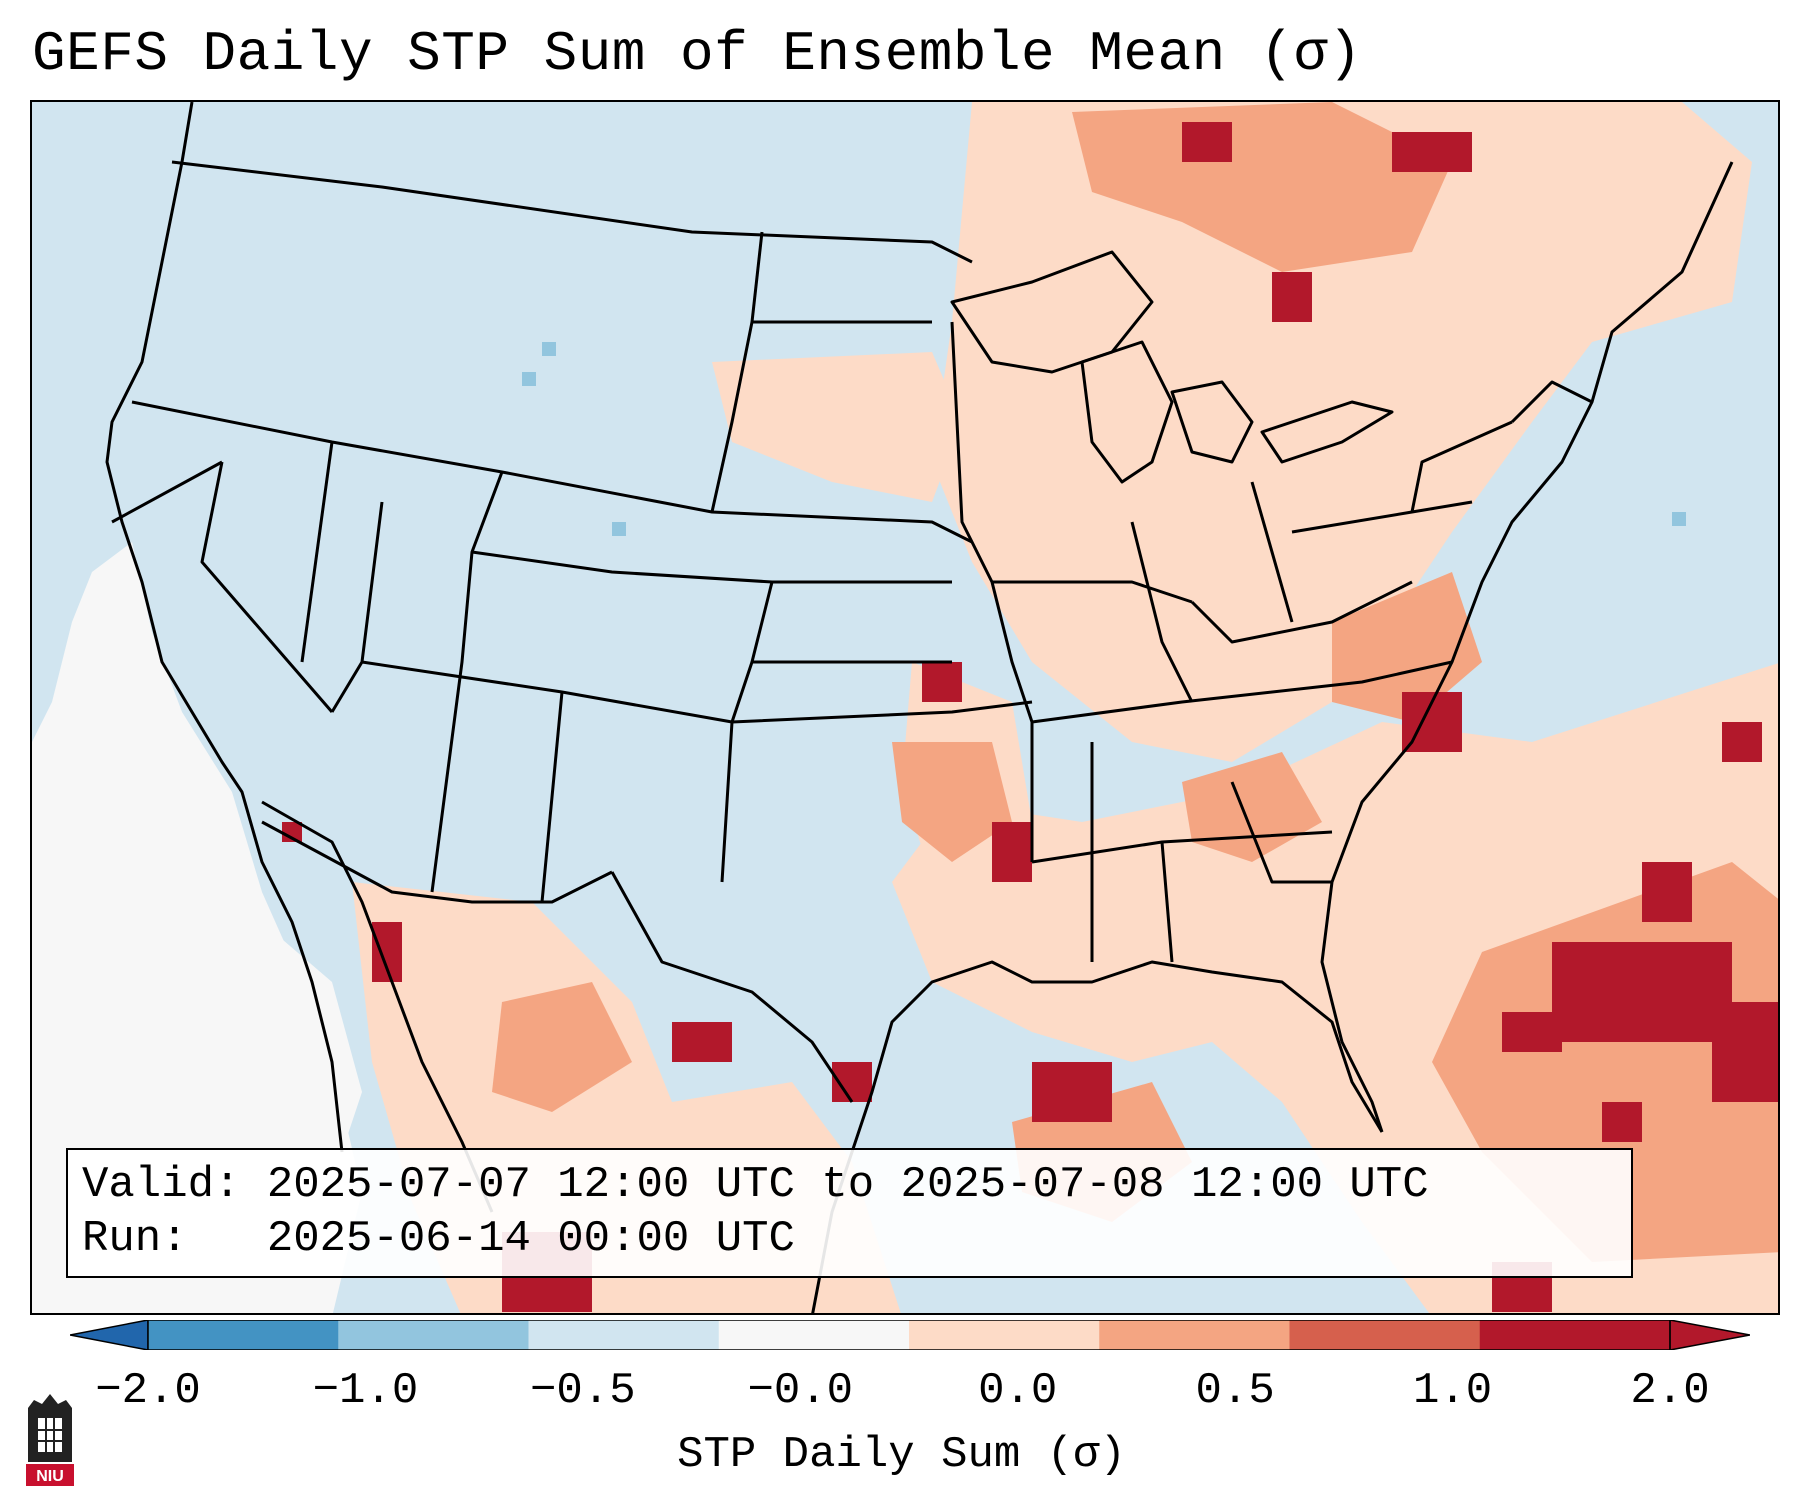 The width and height of the screenshot is (1803, 1506). I want to click on colorbar-outline, so click(909, 1335).